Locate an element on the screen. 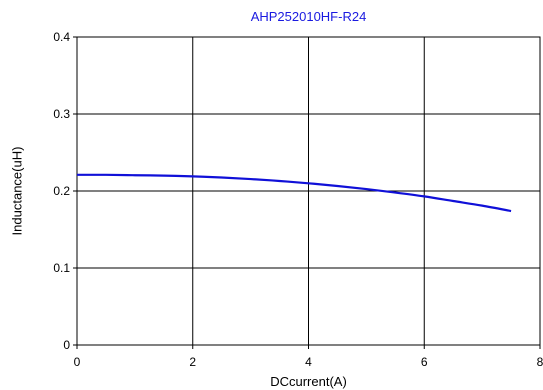 The height and width of the screenshot is (390, 543). x-axis-ticks: 0 2 4 6 8 is located at coordinates (308, 357).